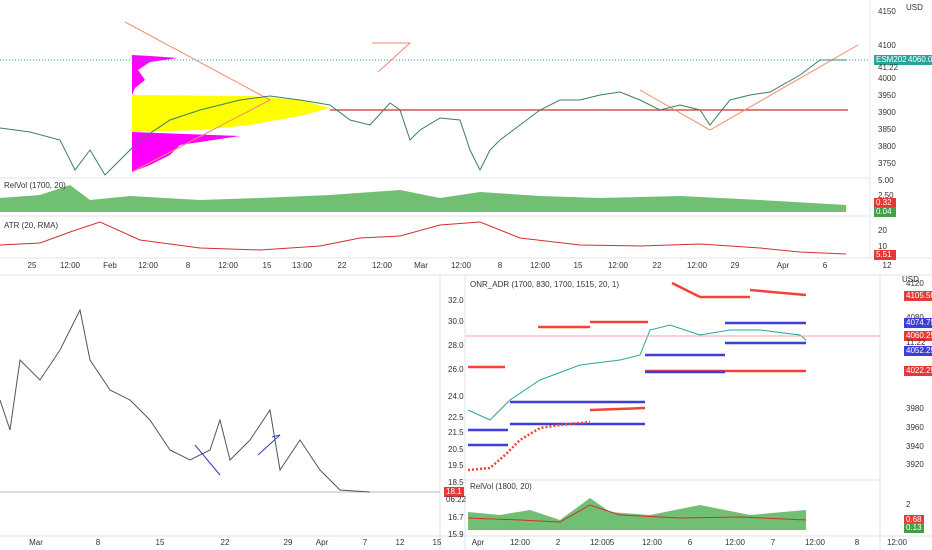 The width and height of the screenshot is (932, 550). Describe the element at coordinates (887, 45) in the screenshot. I see `price-tick: 4100` at that location.